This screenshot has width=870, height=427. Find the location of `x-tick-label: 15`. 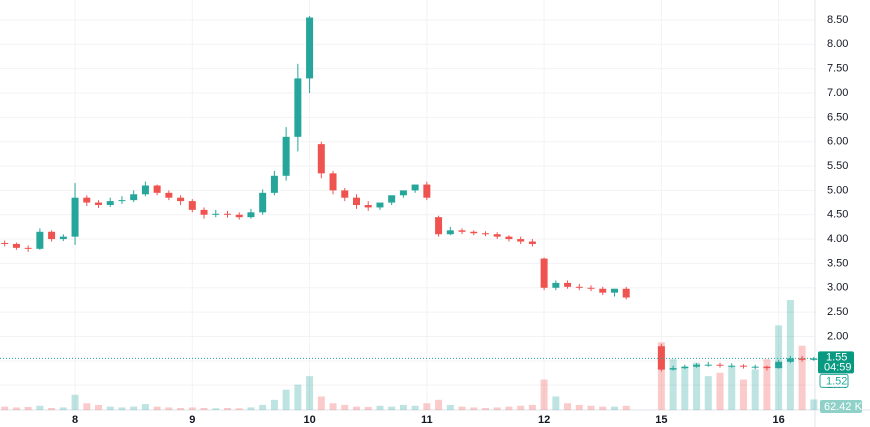

x-tick-label: 15 is located at coordinates (661, 420).